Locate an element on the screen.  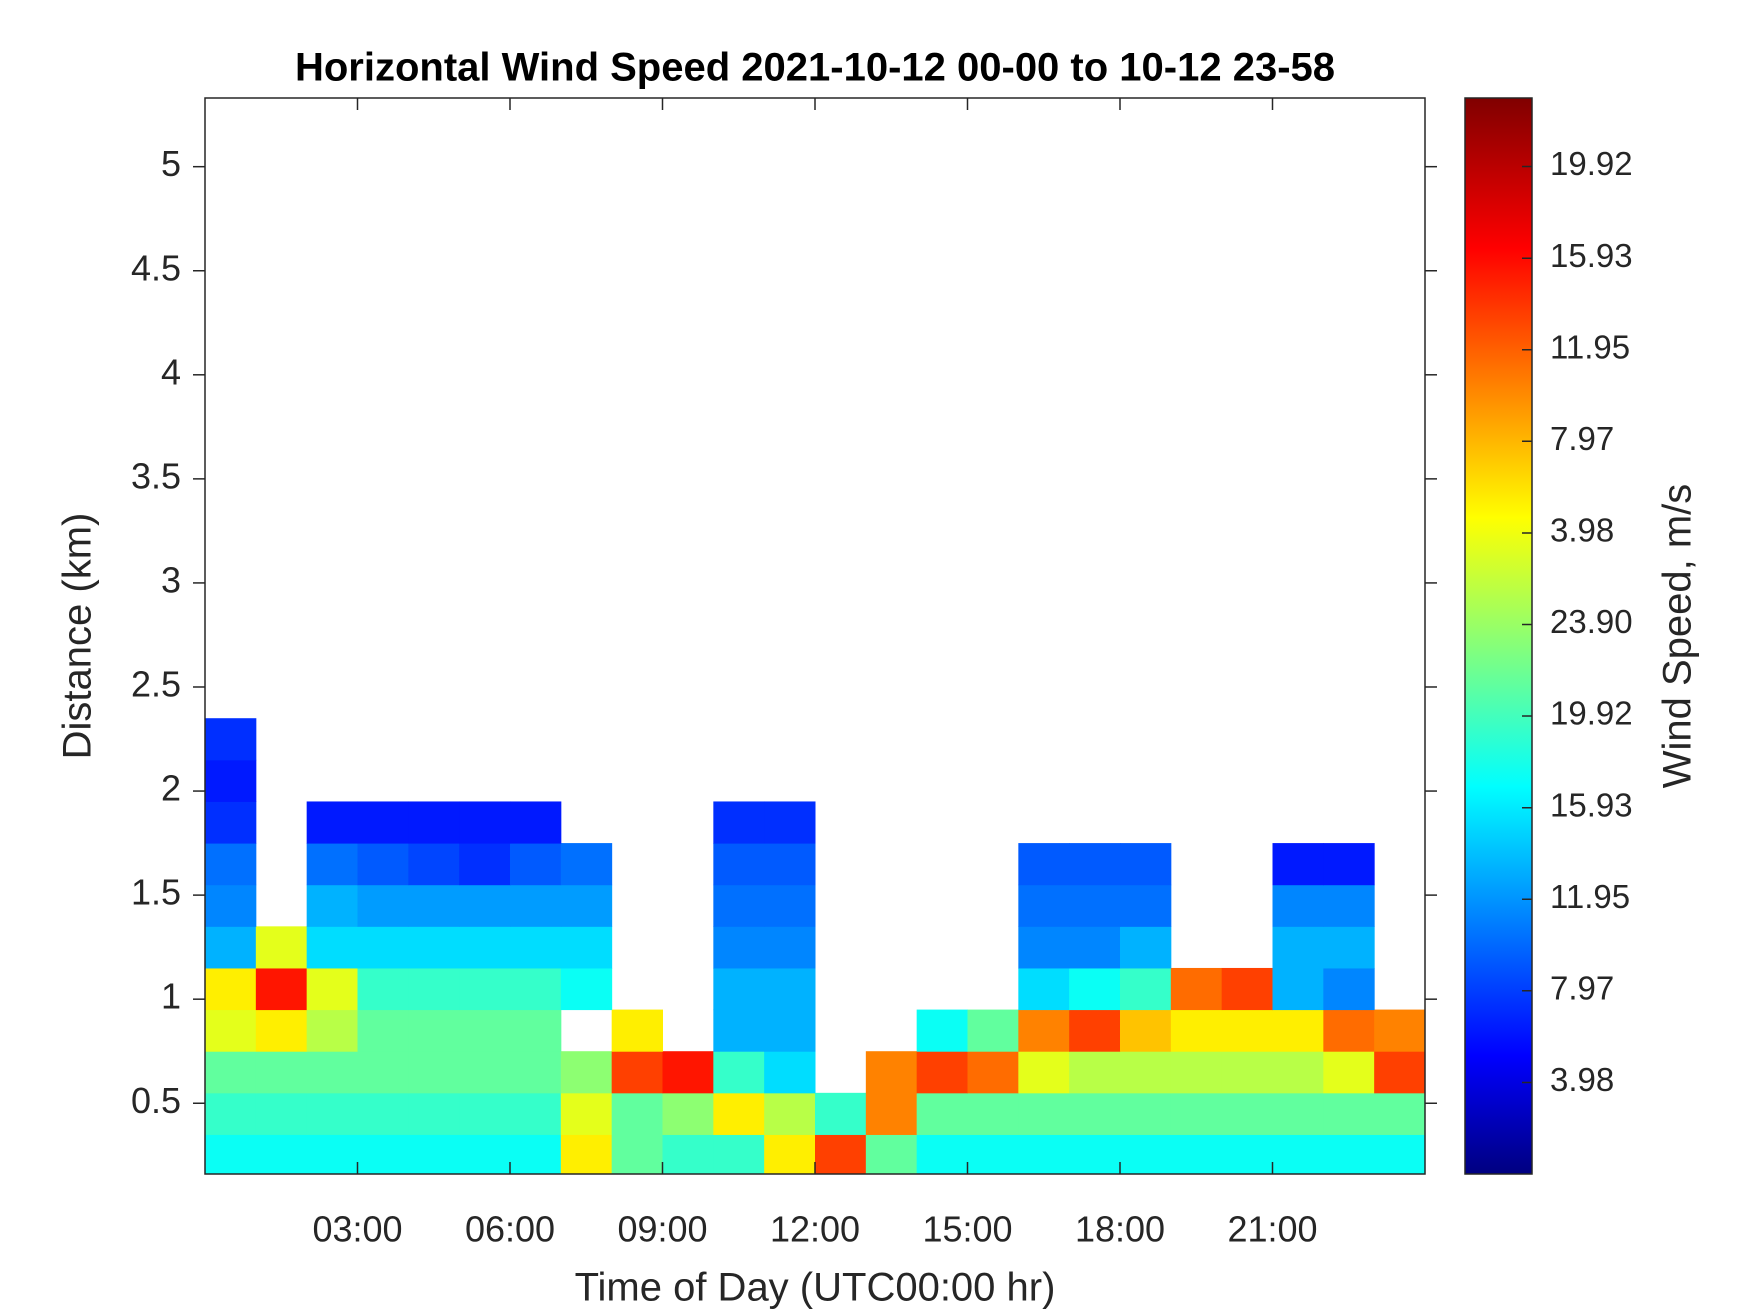
y-tick-label: 2 is located at coordinates (171, 788).